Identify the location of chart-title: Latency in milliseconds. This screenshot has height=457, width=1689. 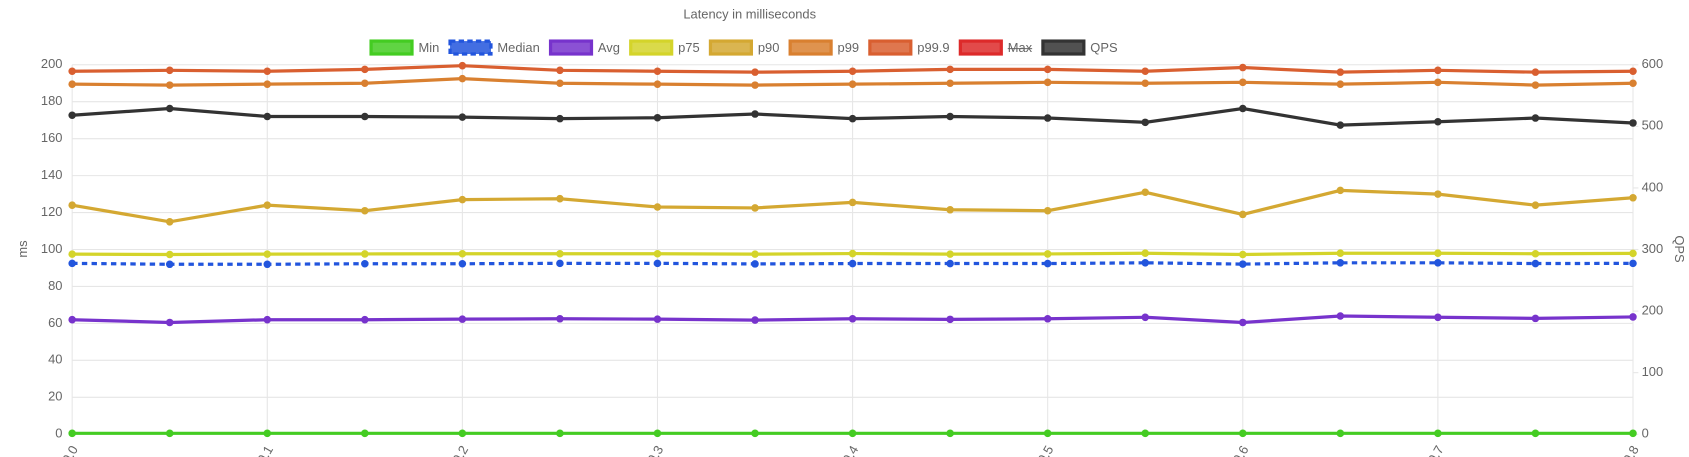
(749, 14).